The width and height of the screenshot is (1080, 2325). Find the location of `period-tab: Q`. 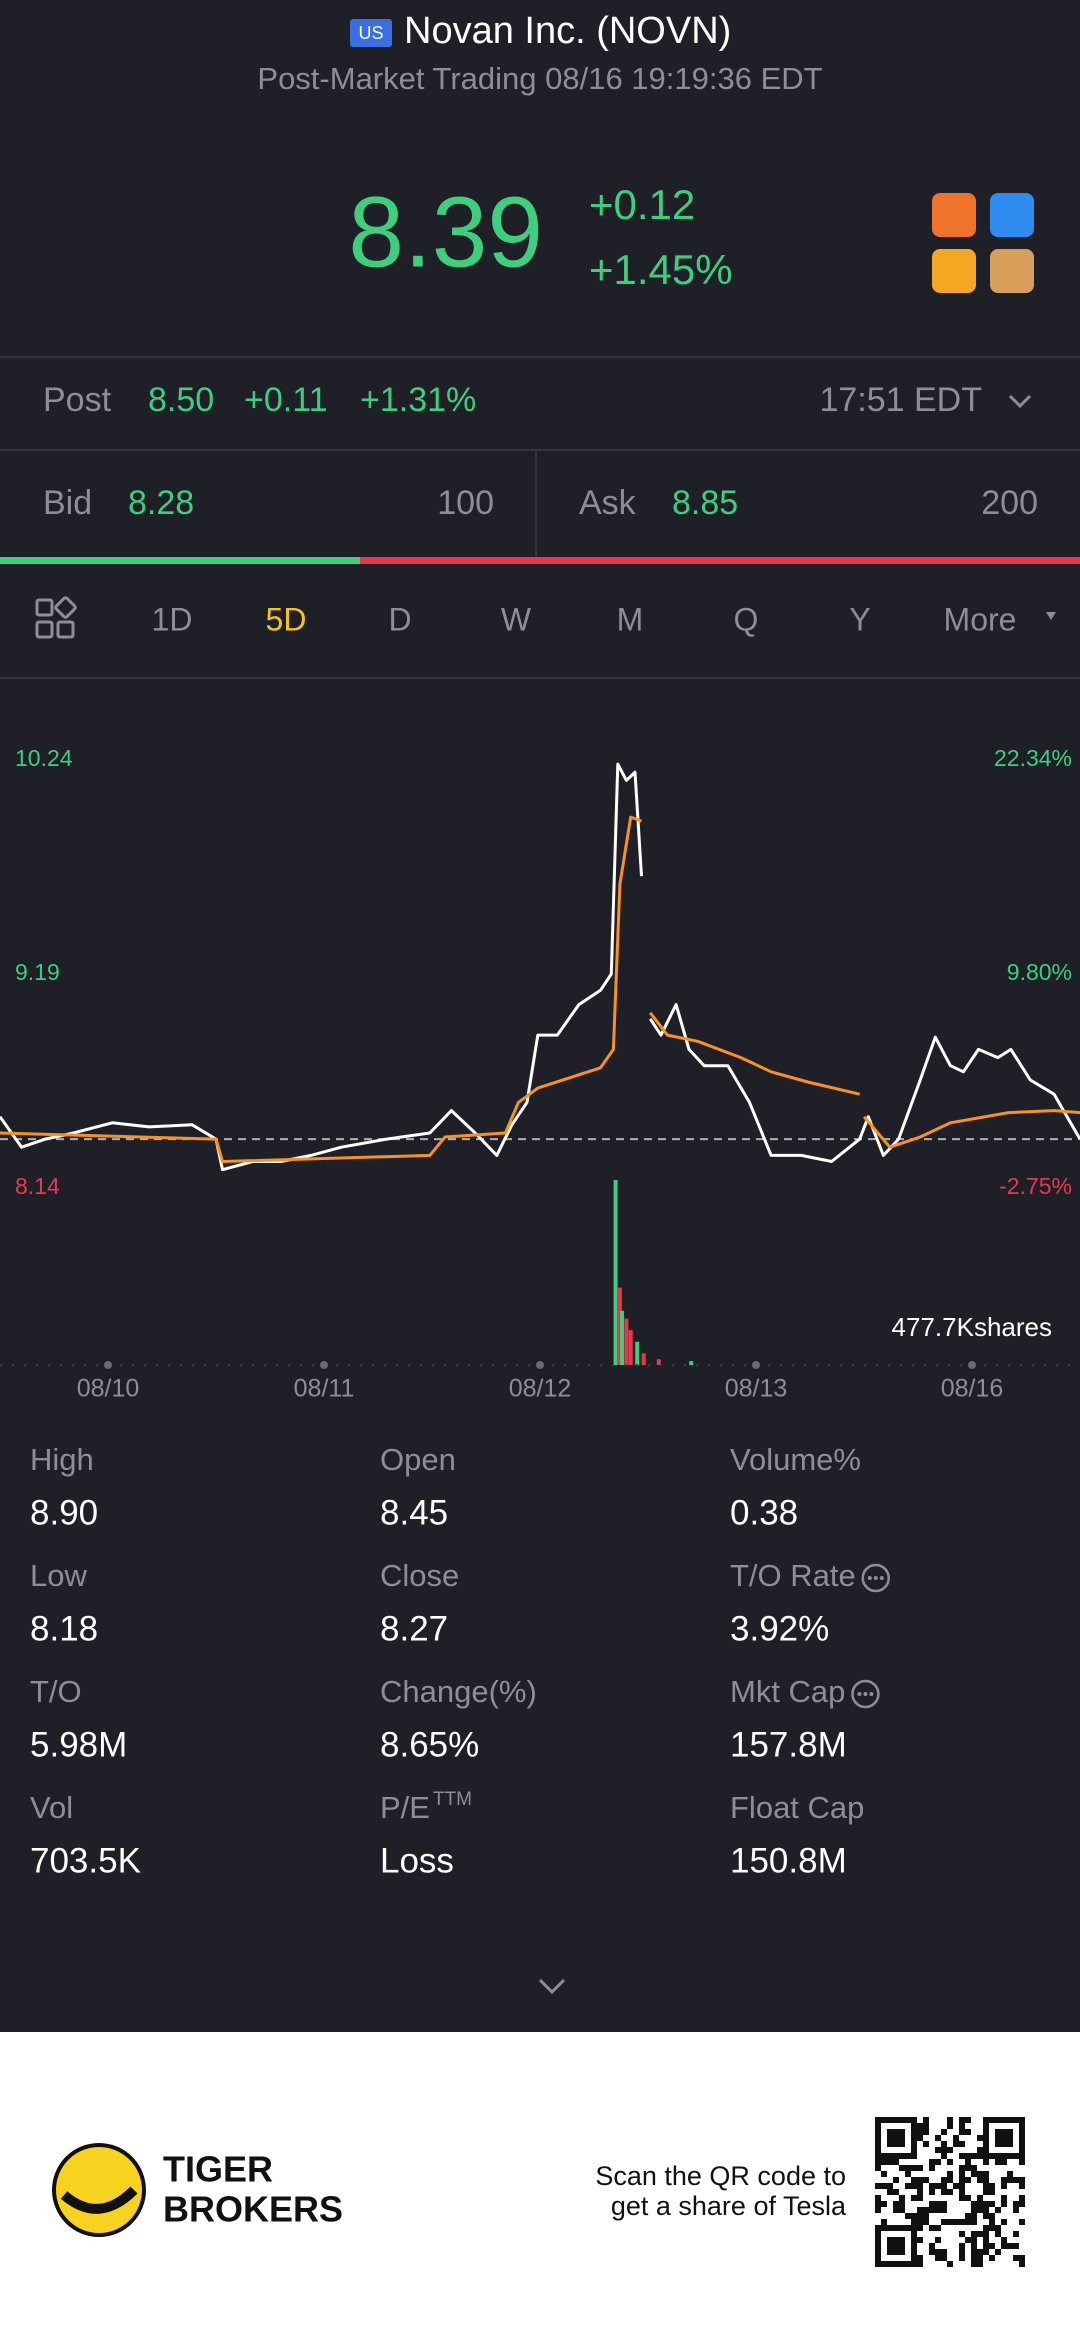

period-tab: Q is located at coordinates (746, 619).